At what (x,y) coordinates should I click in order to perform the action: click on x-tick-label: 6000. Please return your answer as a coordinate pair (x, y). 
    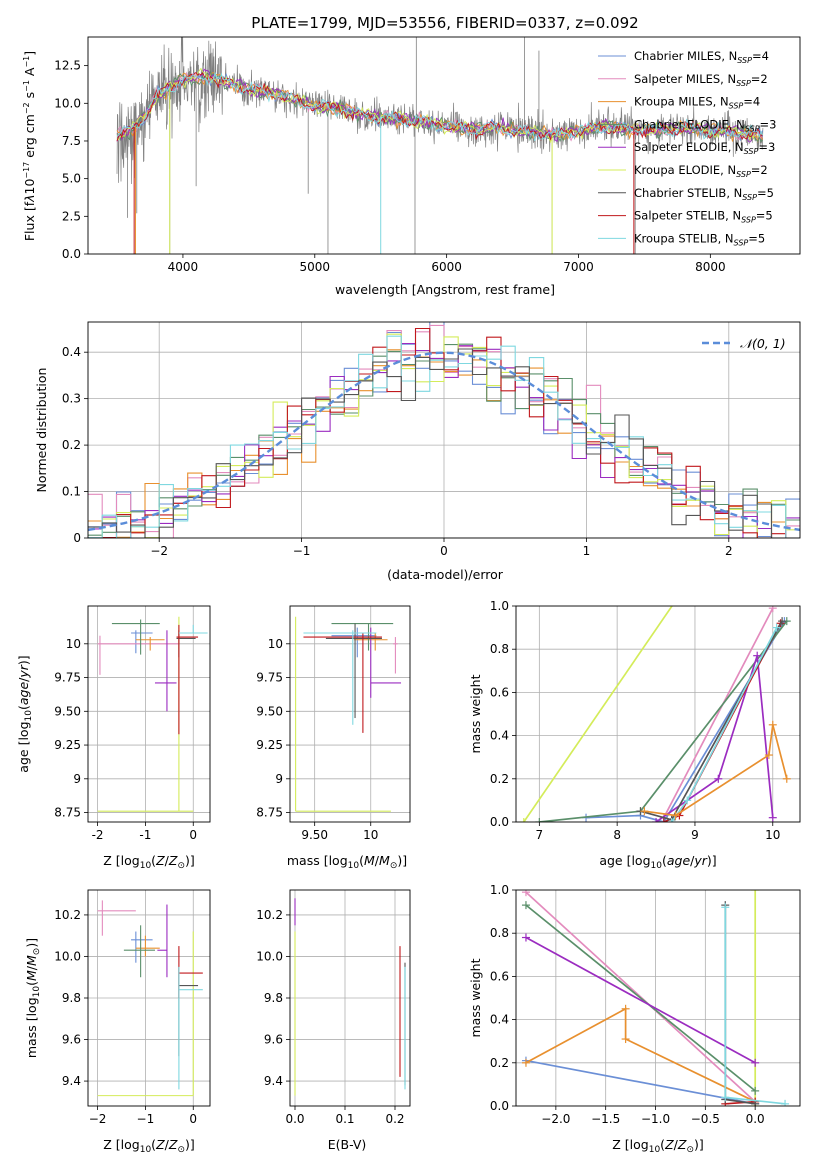
    Looking at the image, I should click on (446, 267).